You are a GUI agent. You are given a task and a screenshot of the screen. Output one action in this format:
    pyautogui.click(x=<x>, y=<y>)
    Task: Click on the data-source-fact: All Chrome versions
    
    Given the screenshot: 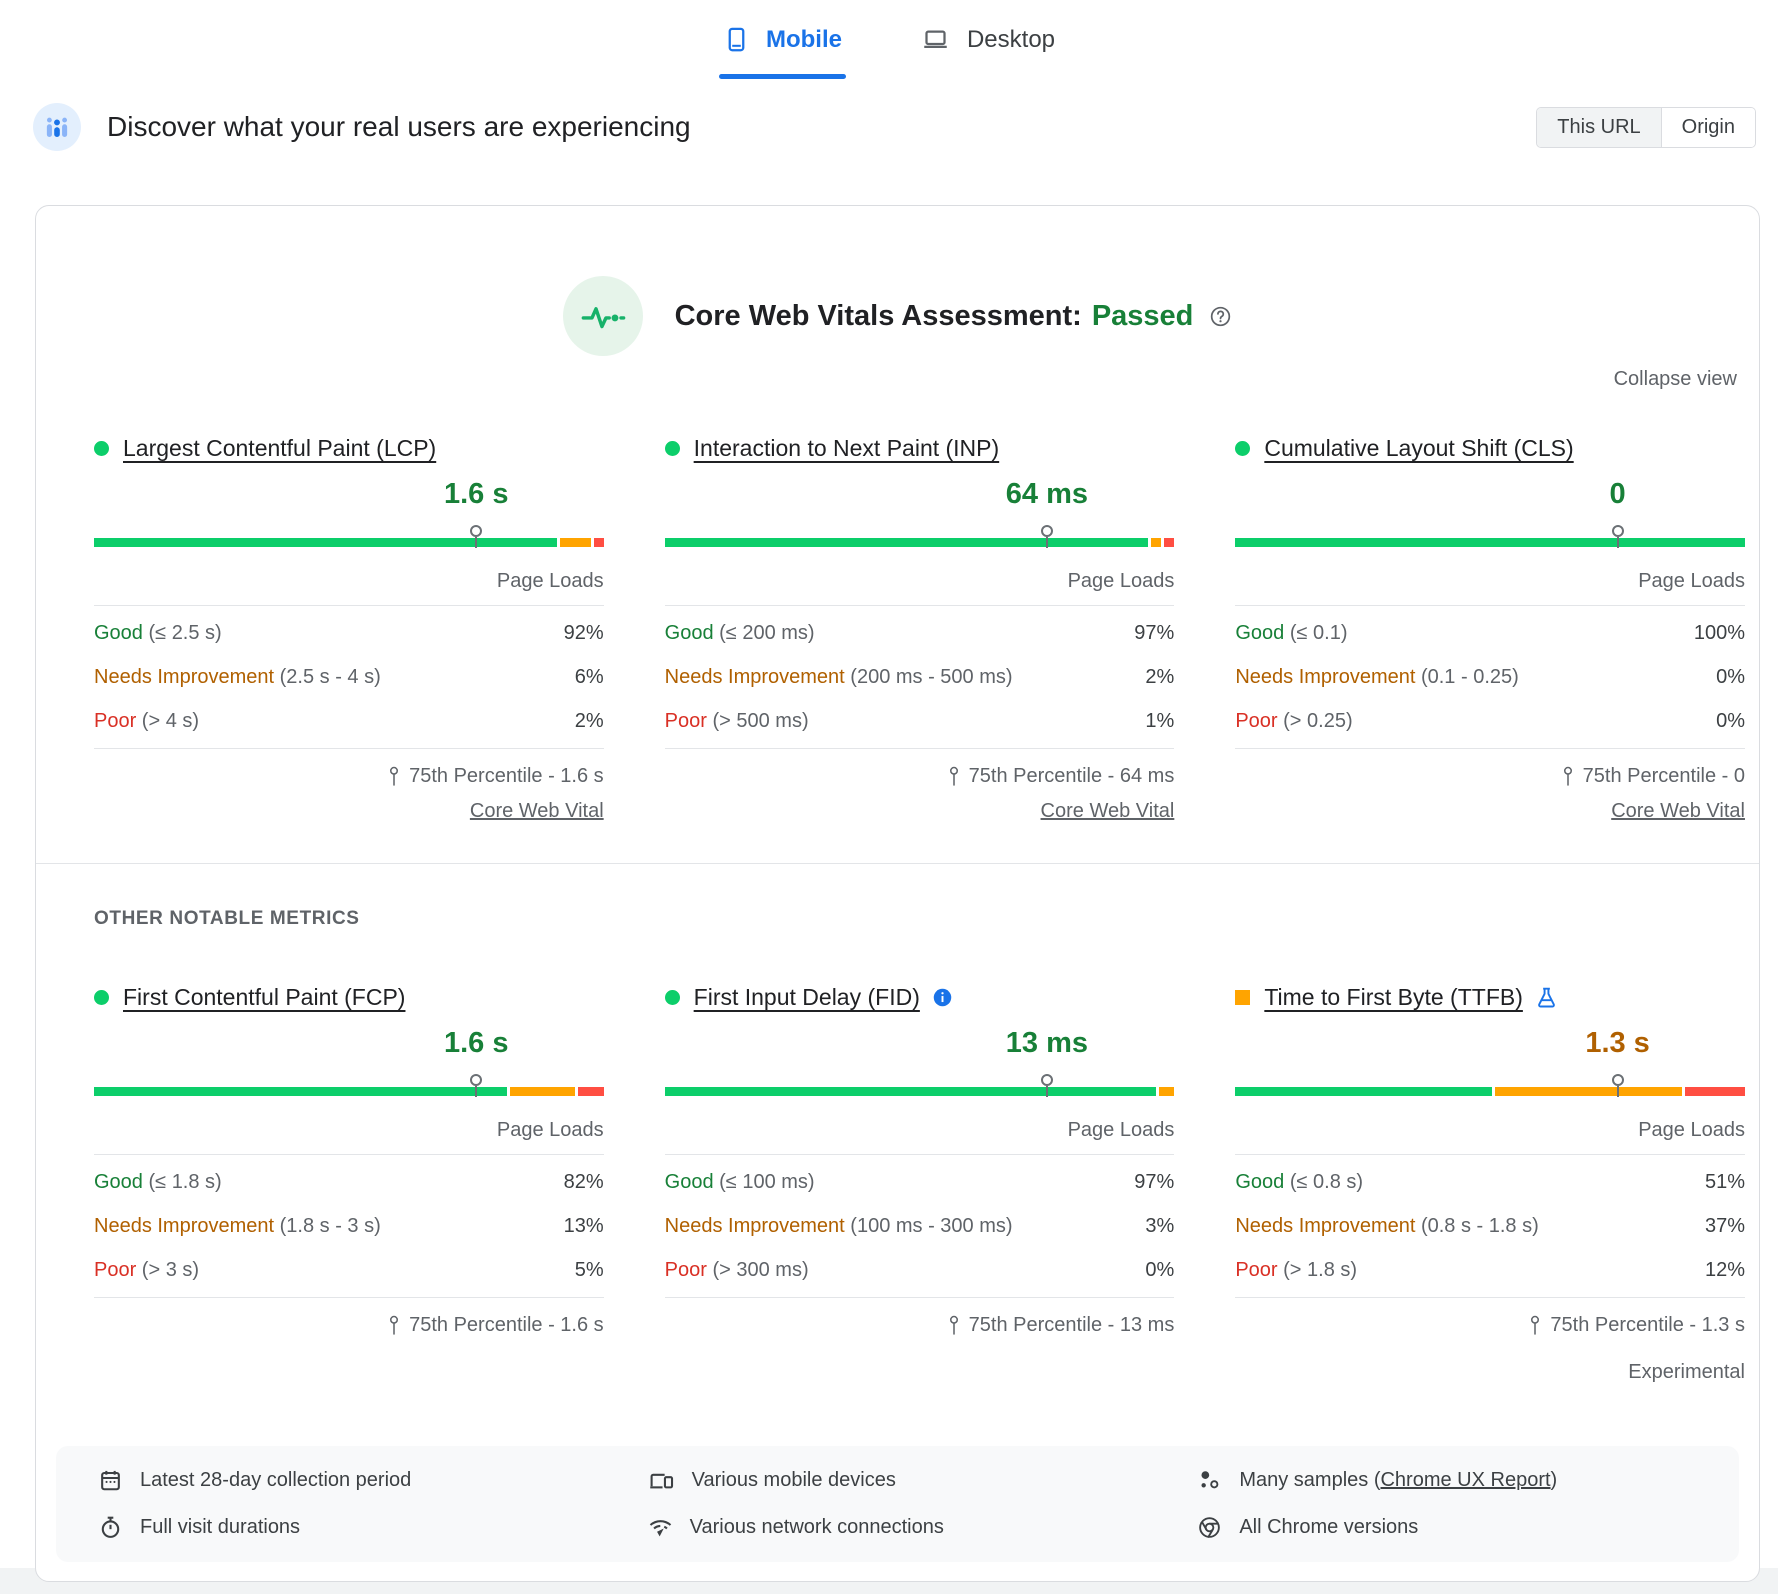 What is the action you would take?
    pyautogui.click(x=1447, y=1527)
    